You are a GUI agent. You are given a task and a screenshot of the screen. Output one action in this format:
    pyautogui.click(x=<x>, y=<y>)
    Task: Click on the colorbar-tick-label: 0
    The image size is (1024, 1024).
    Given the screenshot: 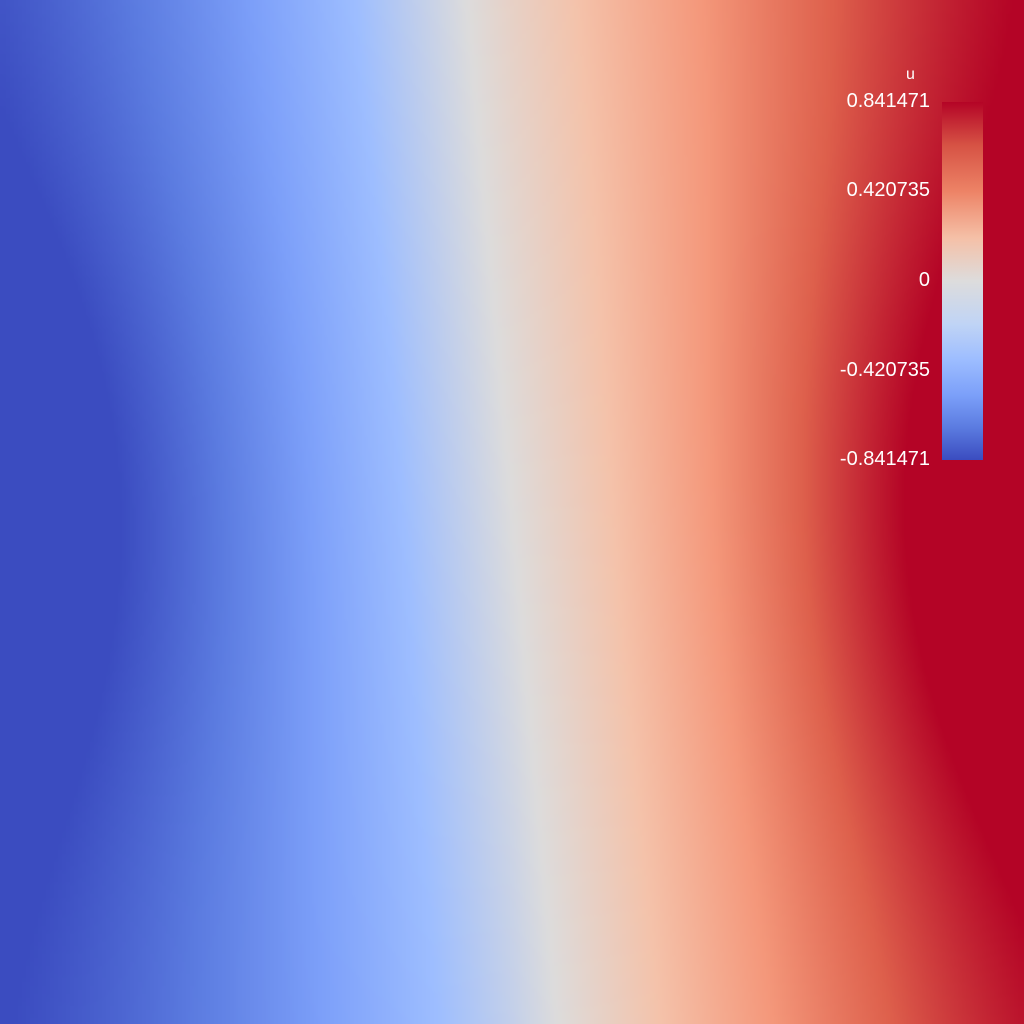 What is the action you would take?
    pyautogui.click(x=924, y=280)
    